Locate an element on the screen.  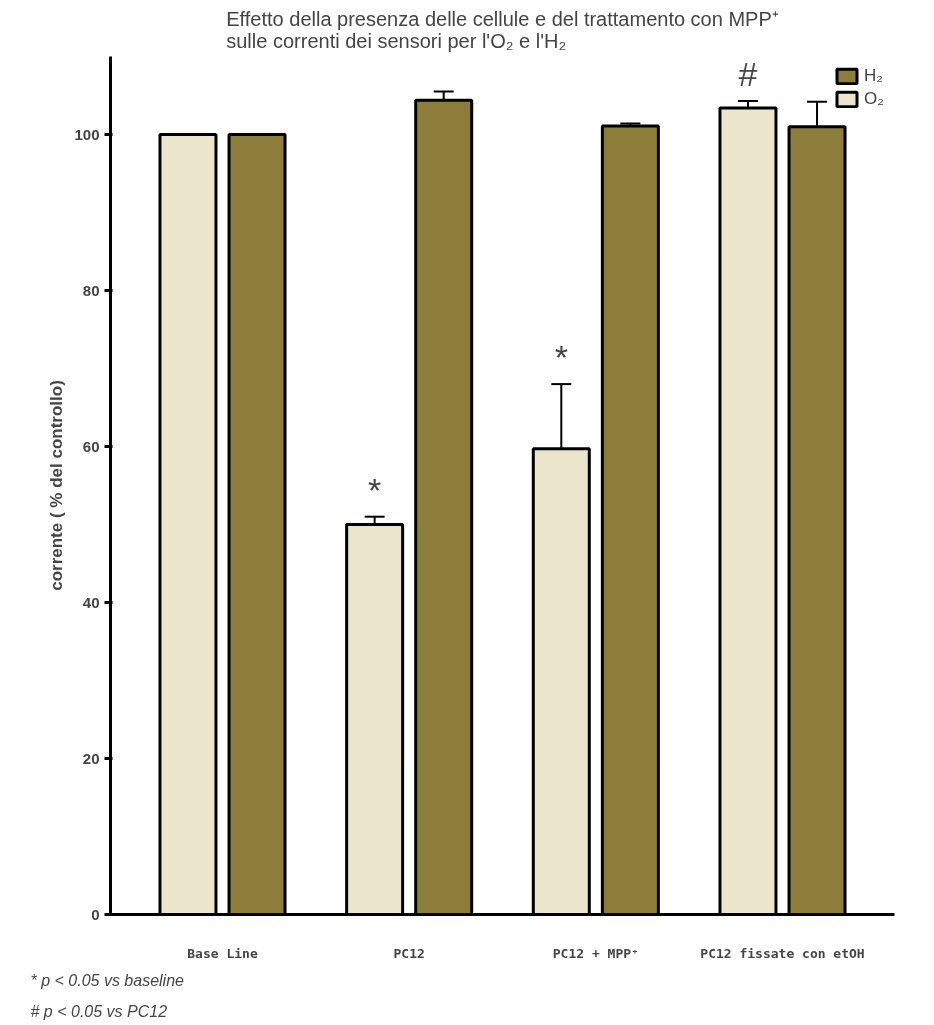
y-tick-label: 100 is located at coordinates (87, 134).